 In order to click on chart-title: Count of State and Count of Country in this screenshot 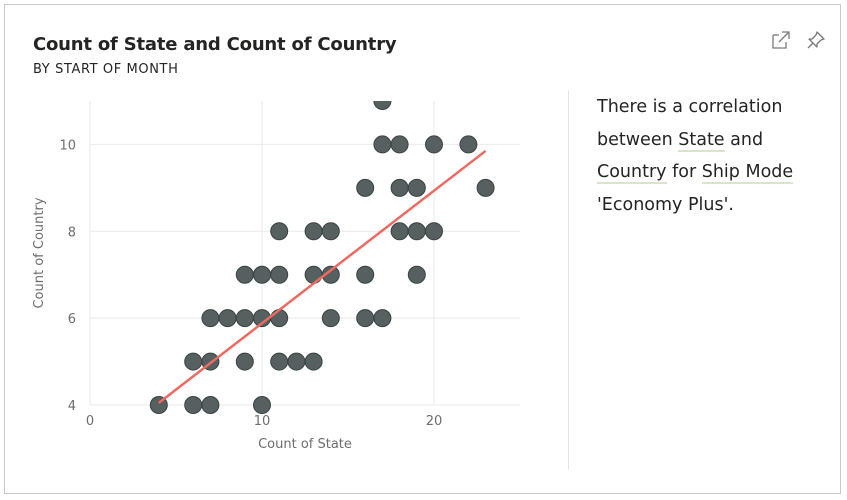, I will do `click(215, 44)`.